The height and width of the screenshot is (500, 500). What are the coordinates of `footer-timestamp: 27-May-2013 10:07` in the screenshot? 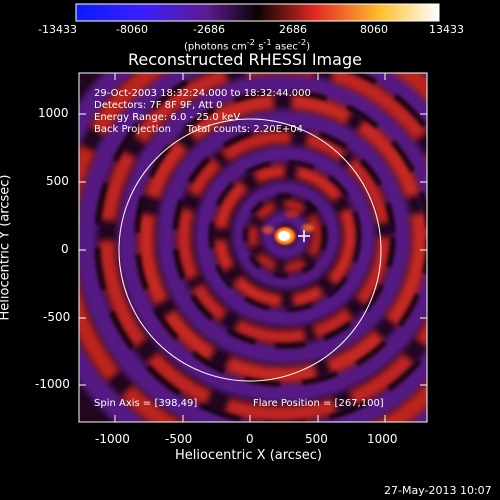 It's located at (438, 490).